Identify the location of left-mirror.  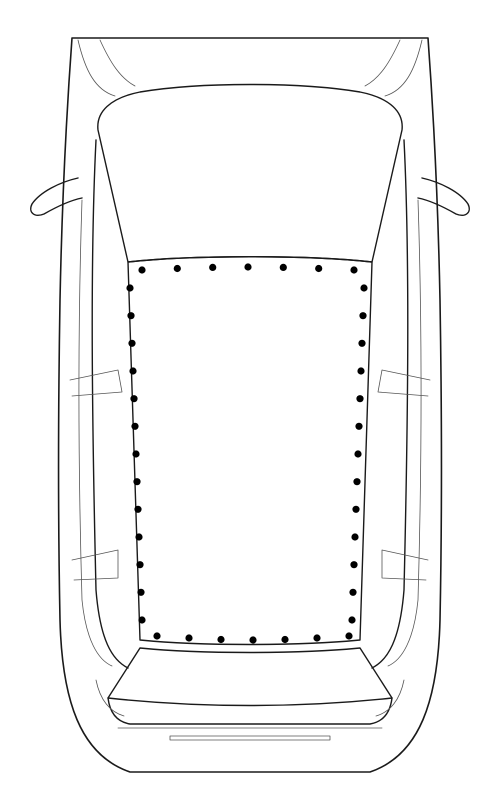
(56, 196).